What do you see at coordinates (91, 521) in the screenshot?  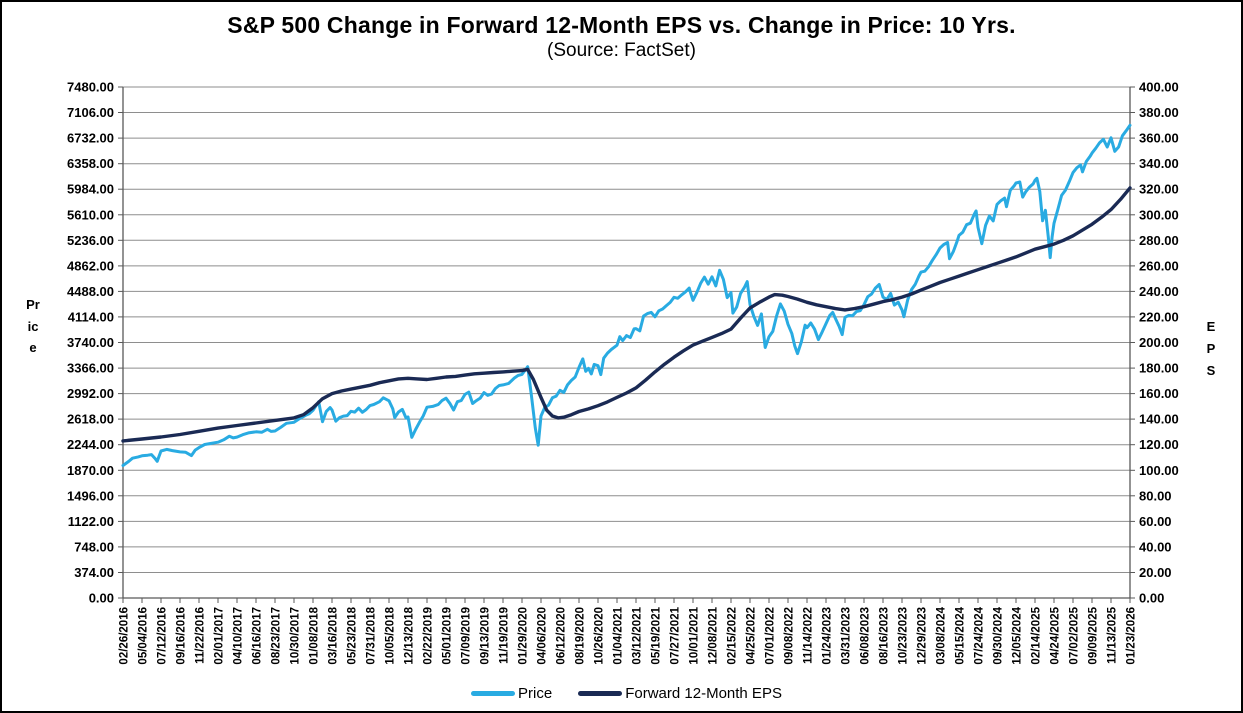 I see `left-axis-tick-label: 1122.00` at bounding box center [91, 521].